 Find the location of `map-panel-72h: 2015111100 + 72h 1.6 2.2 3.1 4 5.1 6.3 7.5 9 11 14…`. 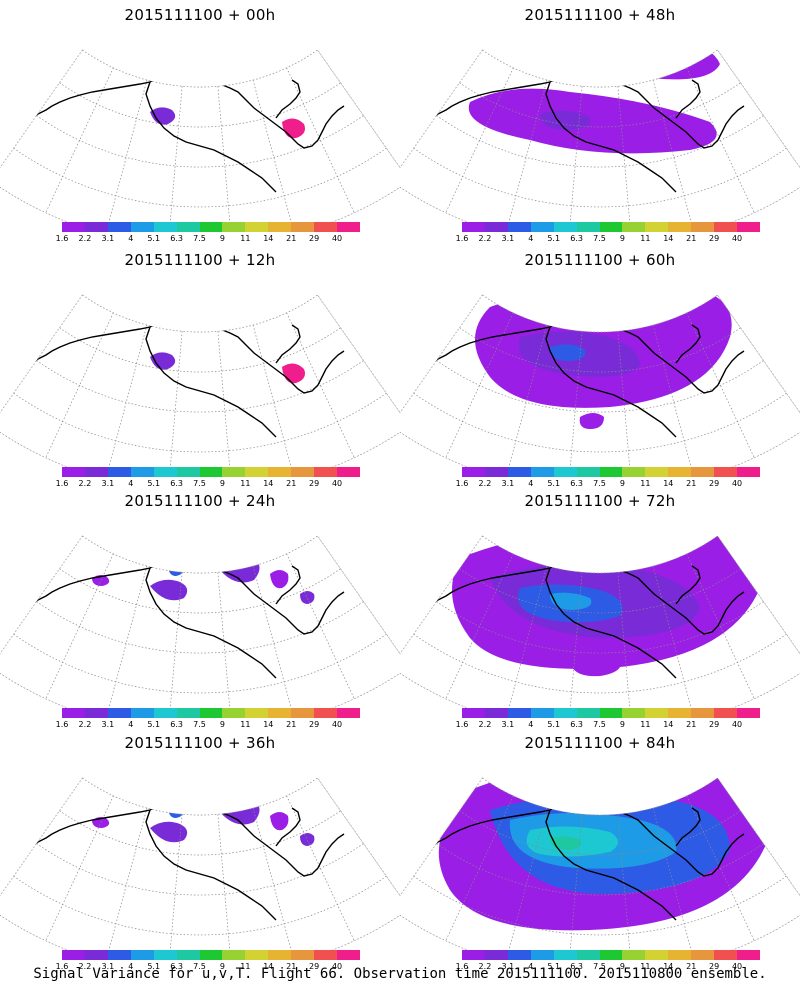

map-panel-72h: 2015111100 + 72h 1.6 2.2 3.1 4 5.1 6.3 7.5 9 11 14… is located at coordinates (600, 608).